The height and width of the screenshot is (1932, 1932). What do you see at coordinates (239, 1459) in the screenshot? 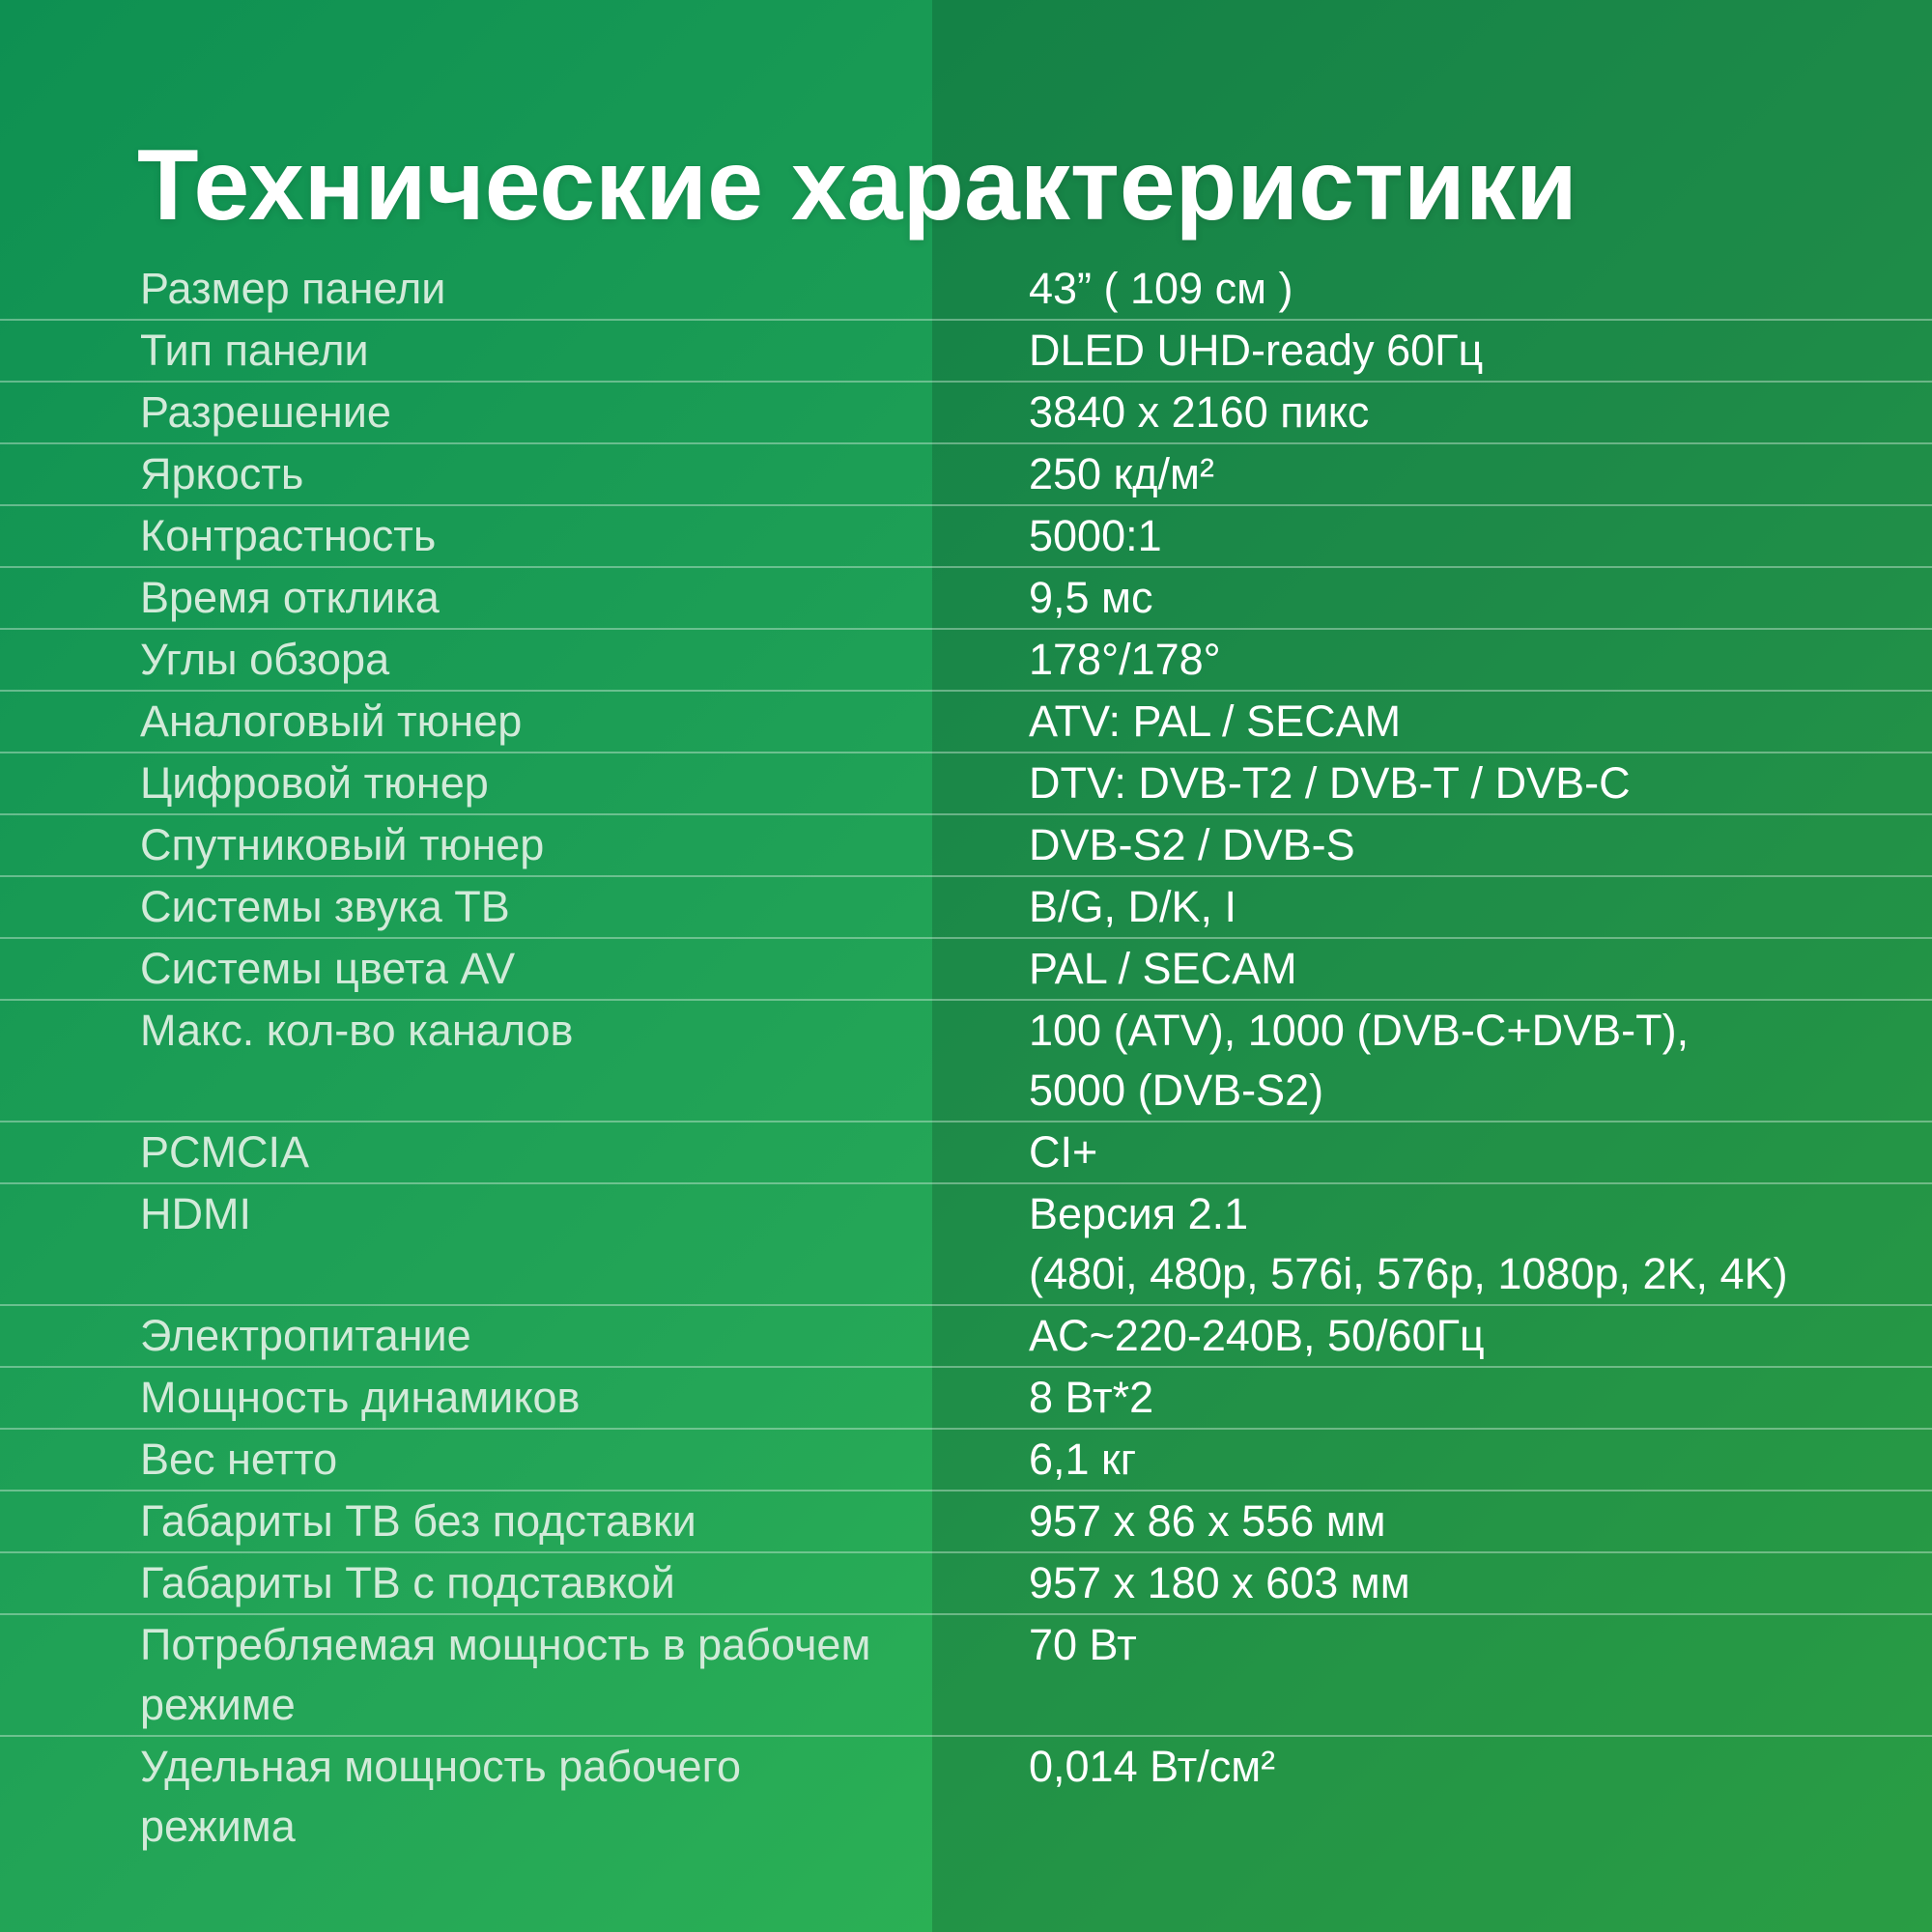
I see `row-label: Вес нетто` at bounding box center [239, 1459].